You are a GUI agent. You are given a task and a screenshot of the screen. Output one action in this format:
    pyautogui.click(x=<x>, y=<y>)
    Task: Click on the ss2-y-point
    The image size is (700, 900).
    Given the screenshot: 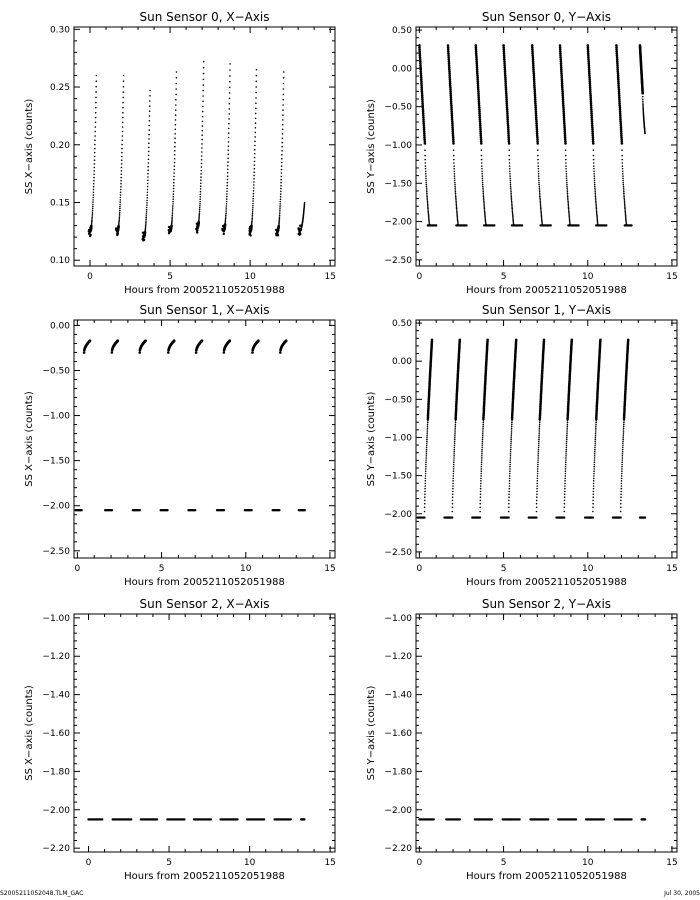 What is the action you would take?
    pyautogui.click(x=603, y=819)
    